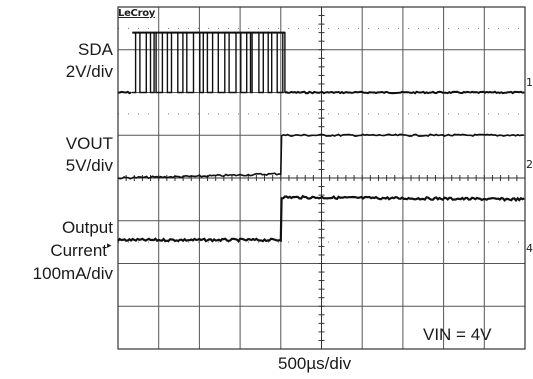 This screenshot has width=533, height=379. I want to click on vout-marker: 2, so click(529, 164).